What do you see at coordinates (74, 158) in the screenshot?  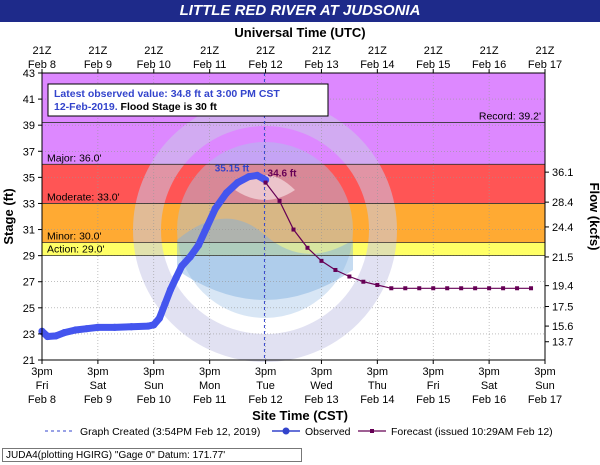 I see `flood-category-label: Major: 36.0'` at bounding box center [74, 158].